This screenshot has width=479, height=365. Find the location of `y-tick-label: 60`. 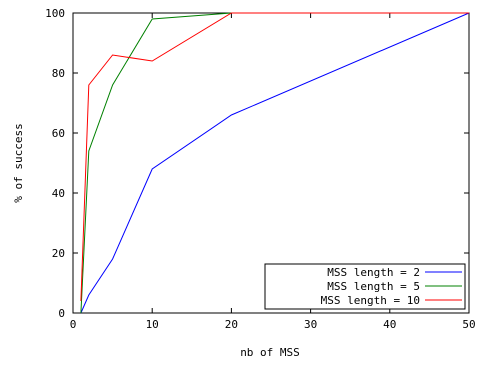

y-tick-label: 60 is located at coordinates (58, 133).